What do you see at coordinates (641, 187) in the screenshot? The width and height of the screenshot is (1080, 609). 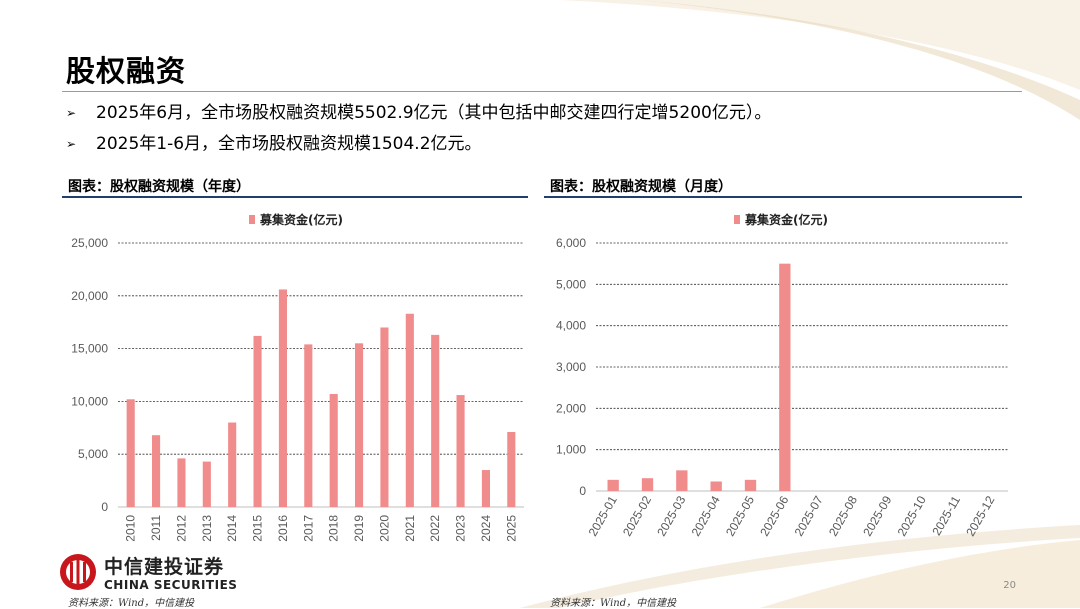 I see `chart-caption-monthly: 图表：股权融资规模（月度）` at bounding box center [641, 187].